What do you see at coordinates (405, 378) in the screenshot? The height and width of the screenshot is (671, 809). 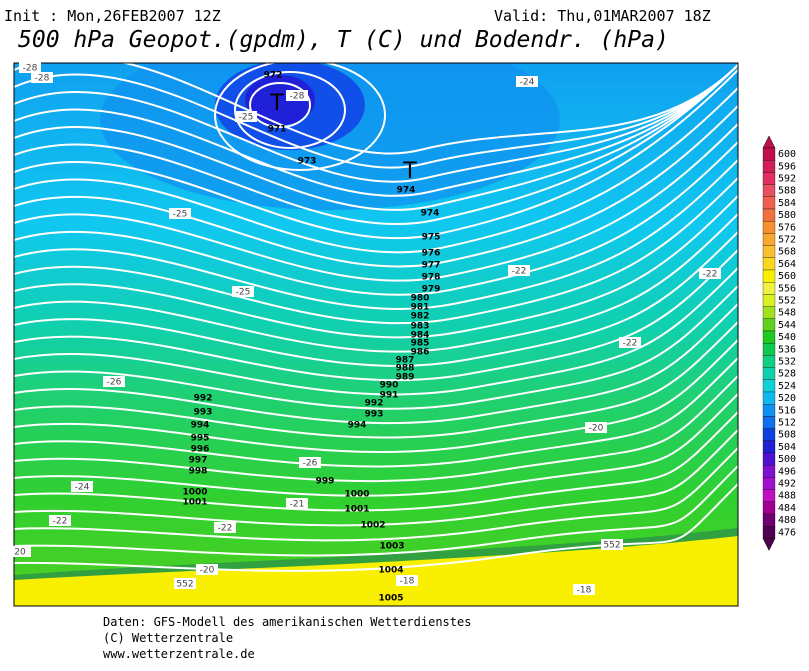 I see `isobar-label: 989` at bounding box center [405, 378].